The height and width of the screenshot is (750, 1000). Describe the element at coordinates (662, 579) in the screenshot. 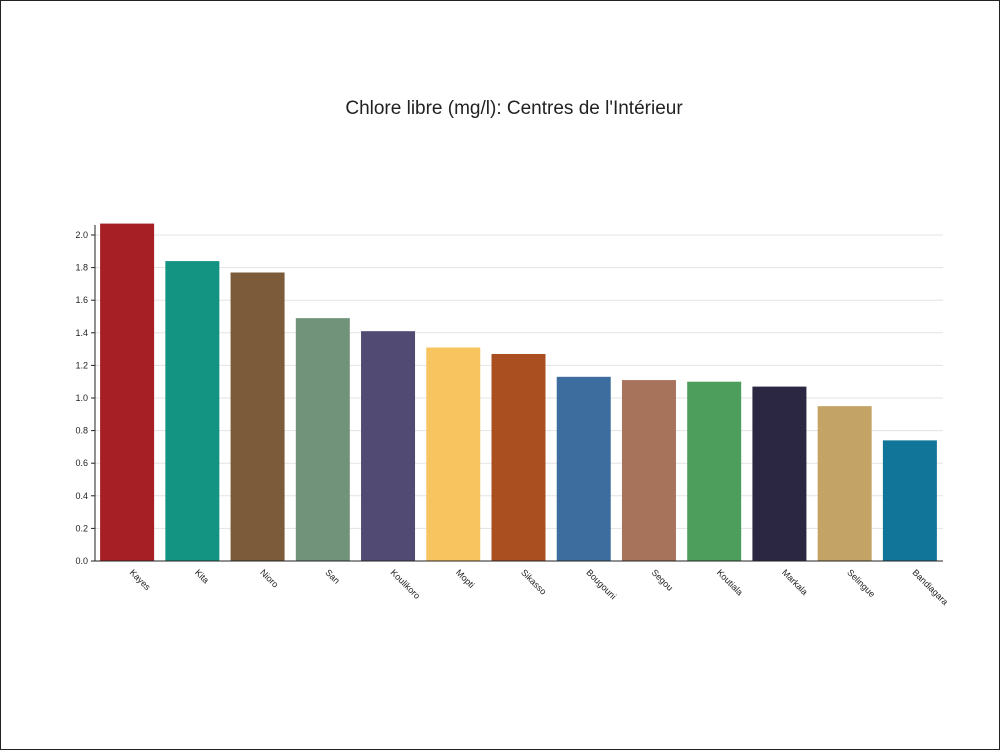

I see `x-tick-label: Segou` at that location.